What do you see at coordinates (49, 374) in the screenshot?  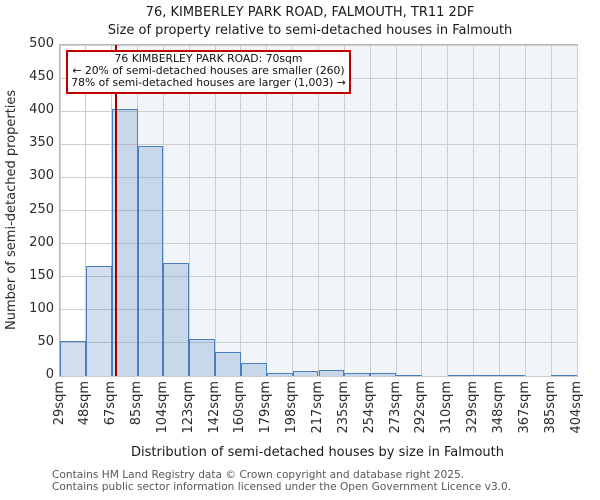 I see `y-tick-label: 0` at bounding box center [49, 374].